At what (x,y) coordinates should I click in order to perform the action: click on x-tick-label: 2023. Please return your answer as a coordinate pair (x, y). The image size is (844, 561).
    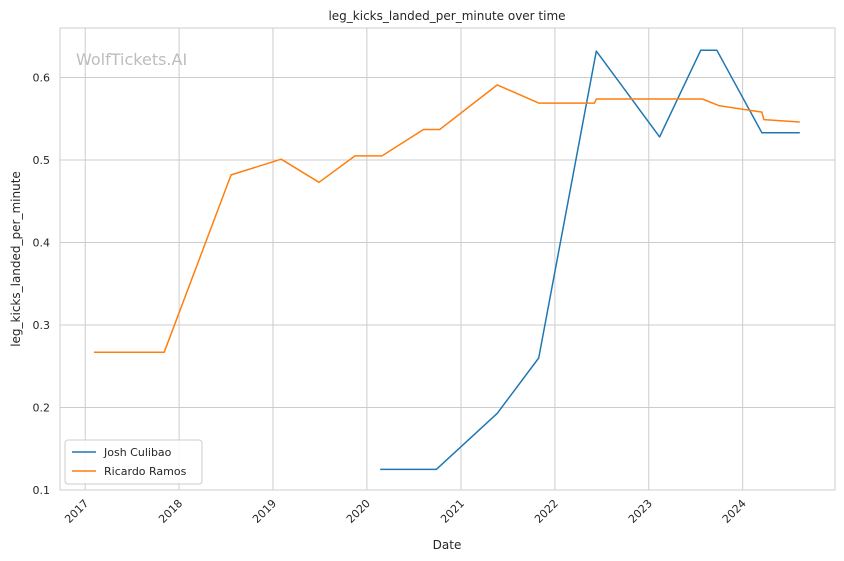
    Looking at the image, I should click on (640, 511).